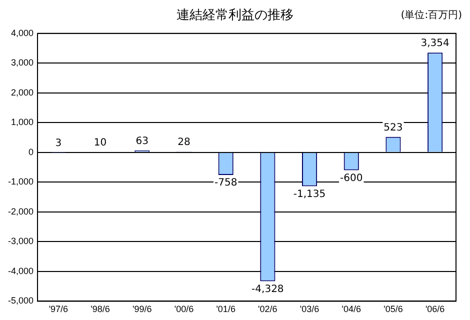  I want to click on data-label: -1,135, so click(309, 194).